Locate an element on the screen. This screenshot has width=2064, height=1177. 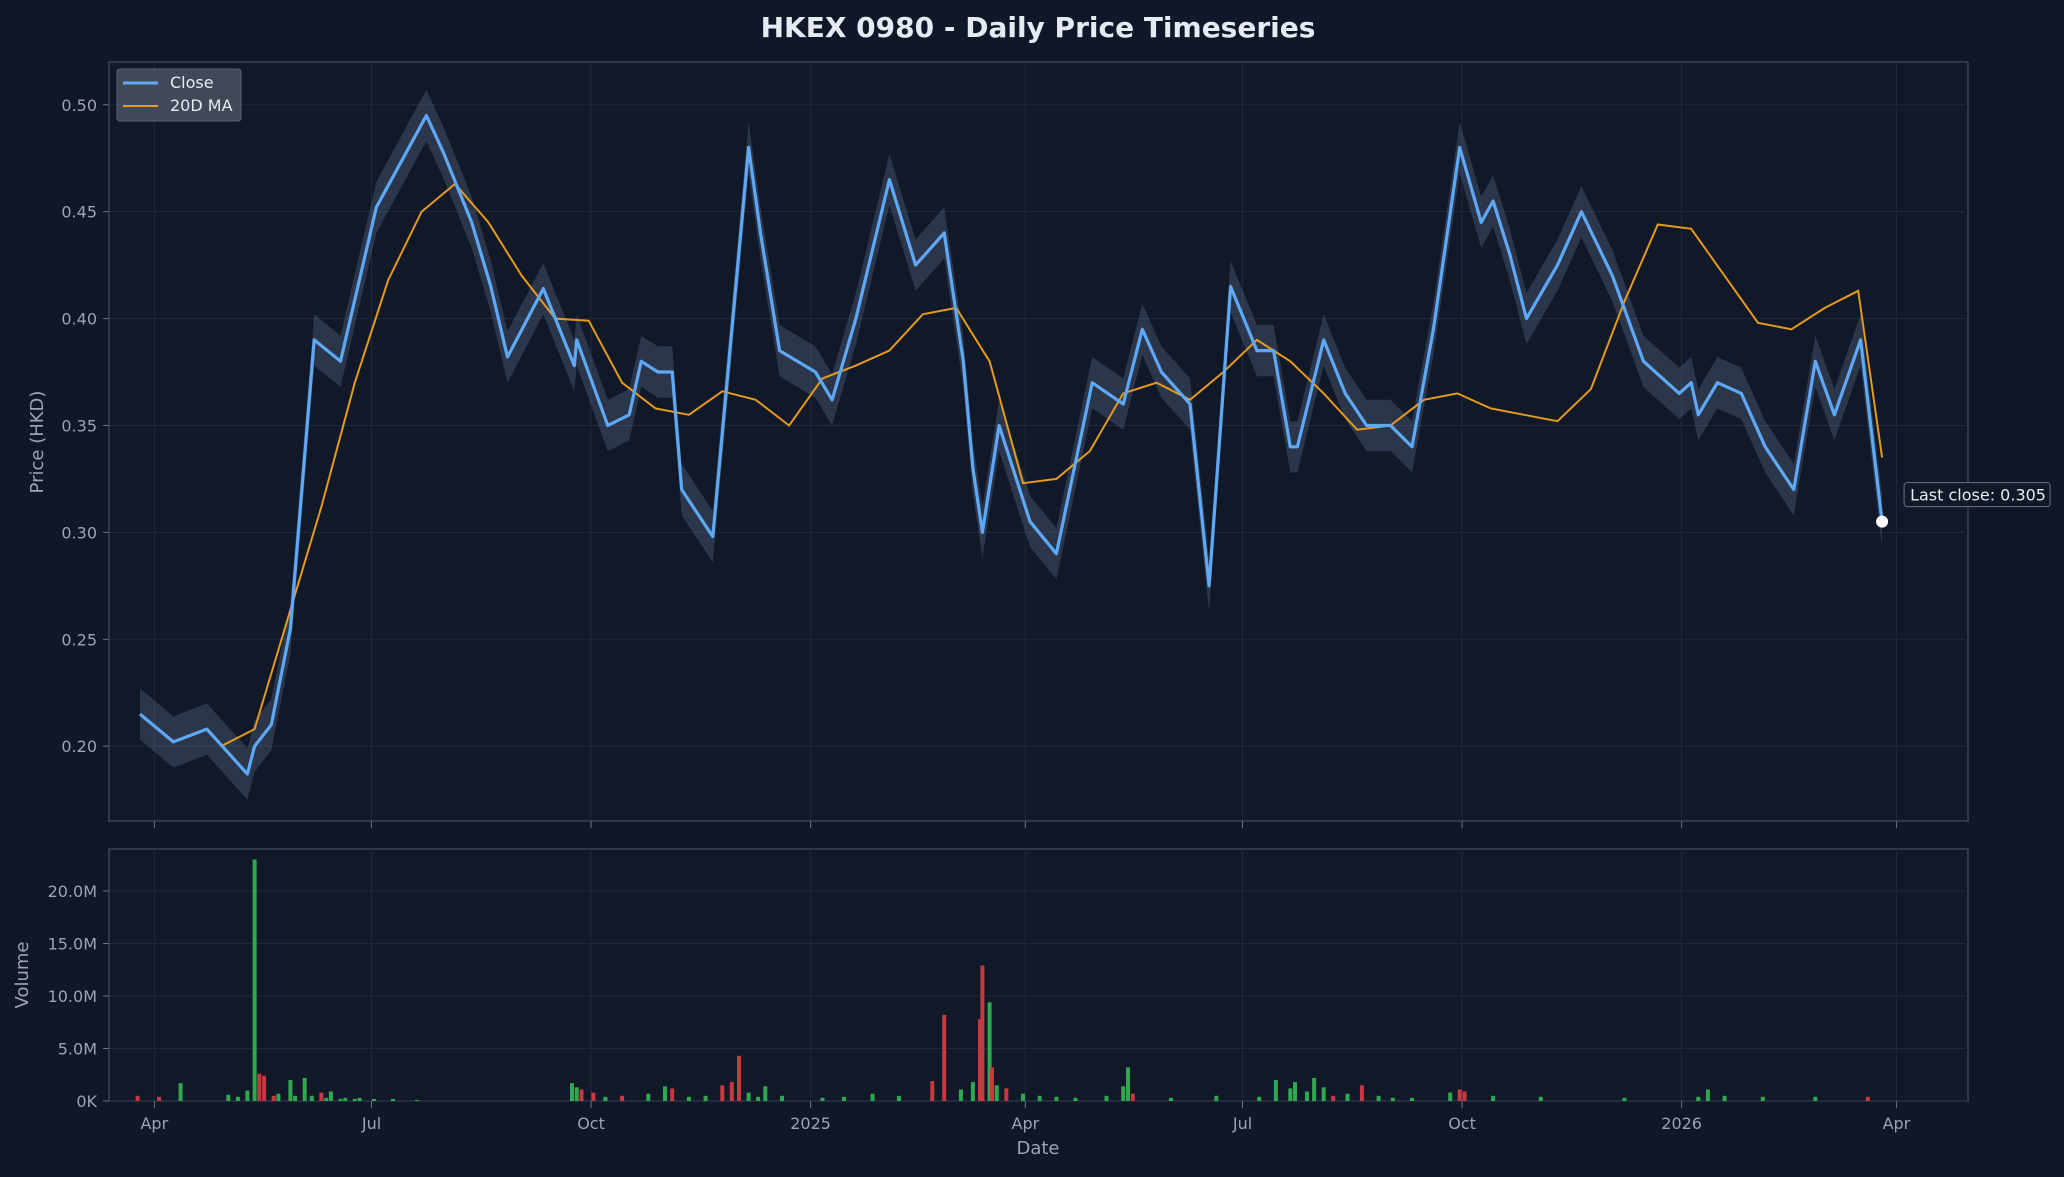
last-close-box is located at coordinates (1977, 495).